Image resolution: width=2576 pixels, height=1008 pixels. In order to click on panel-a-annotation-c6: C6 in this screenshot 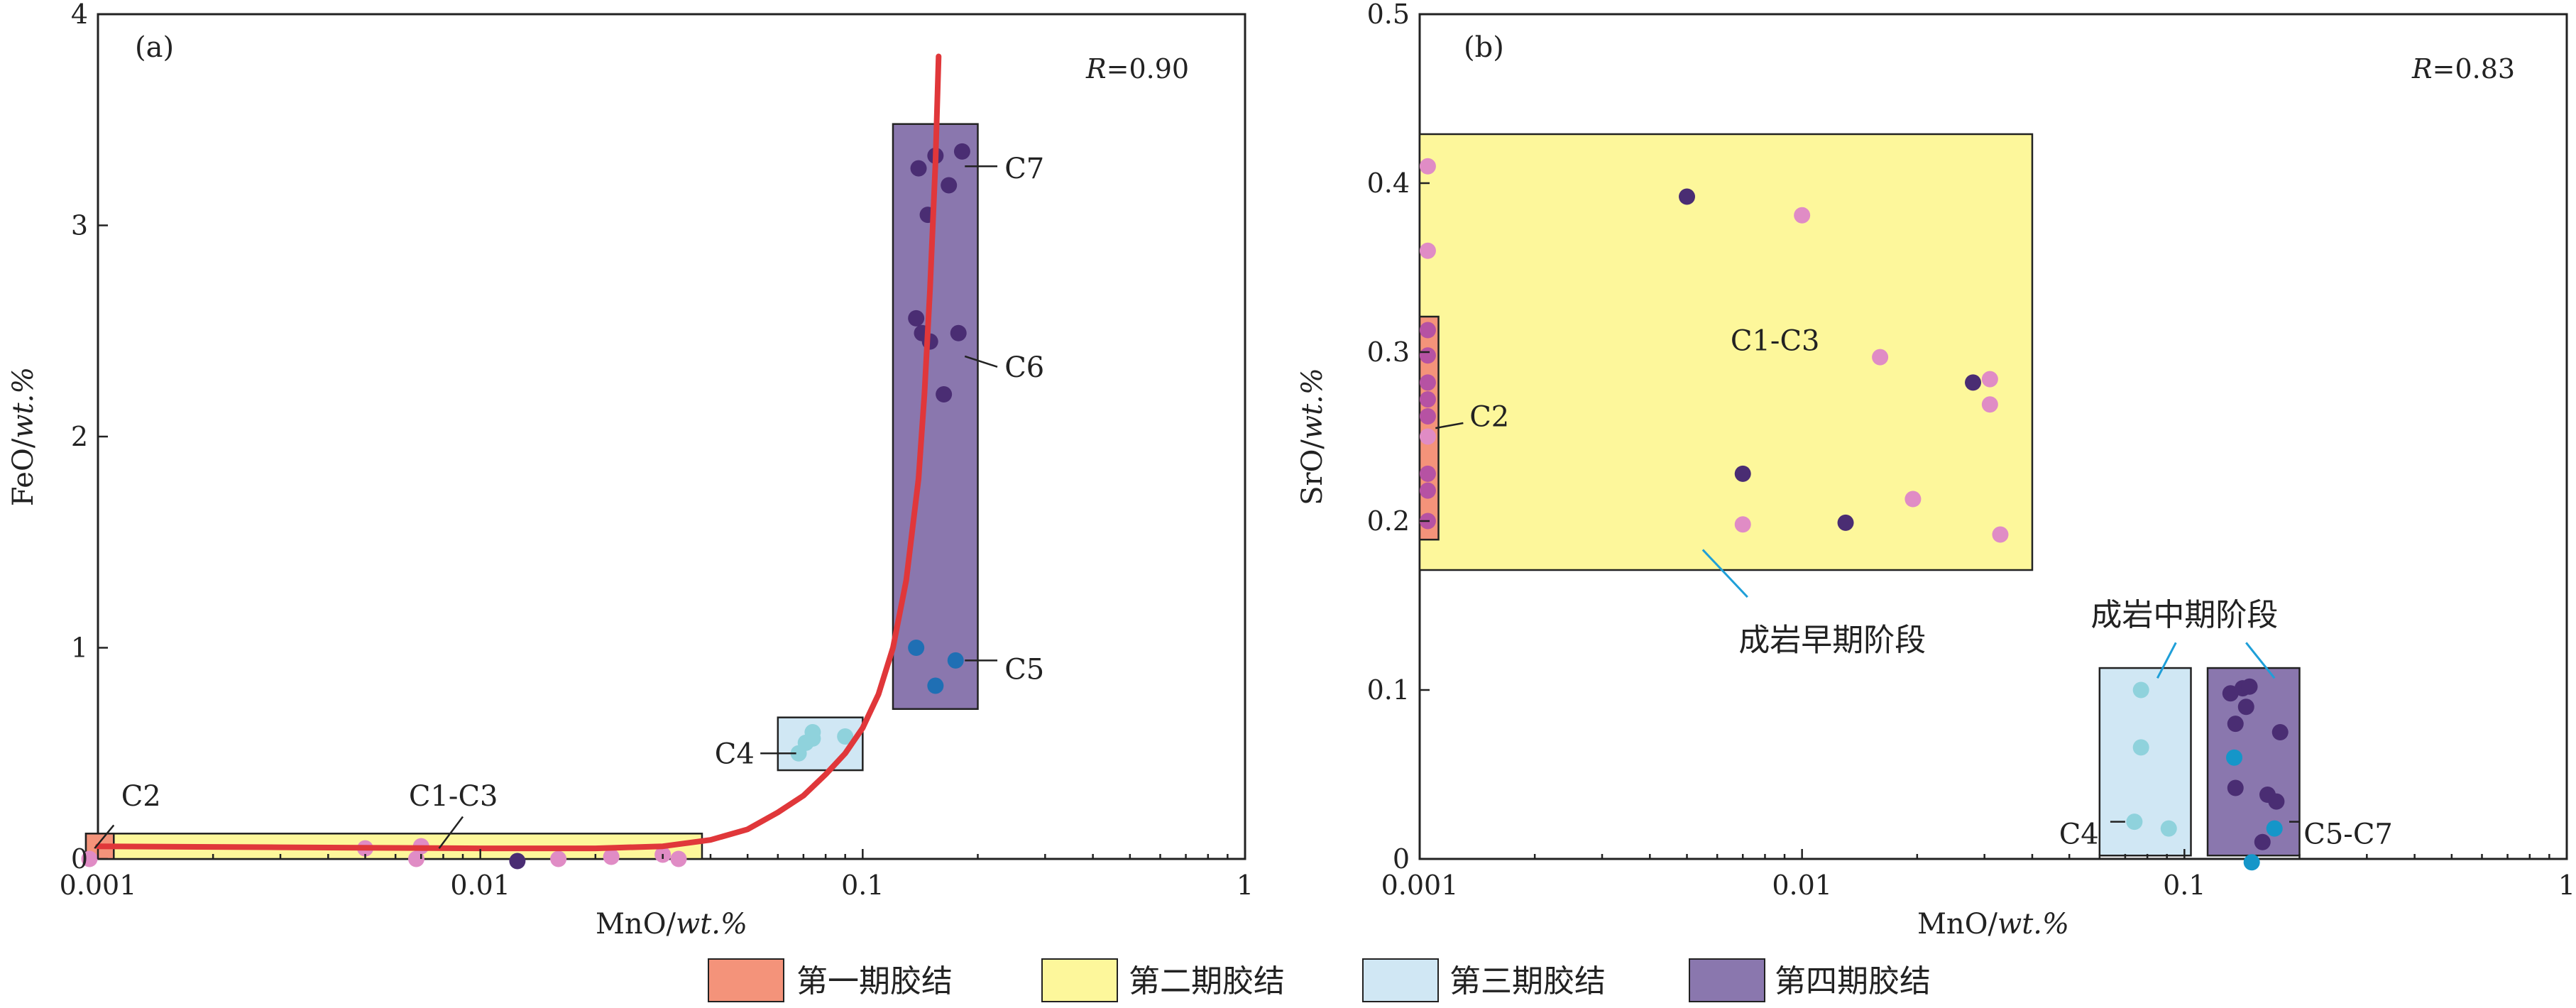, I will do `click(1024, 368)`.